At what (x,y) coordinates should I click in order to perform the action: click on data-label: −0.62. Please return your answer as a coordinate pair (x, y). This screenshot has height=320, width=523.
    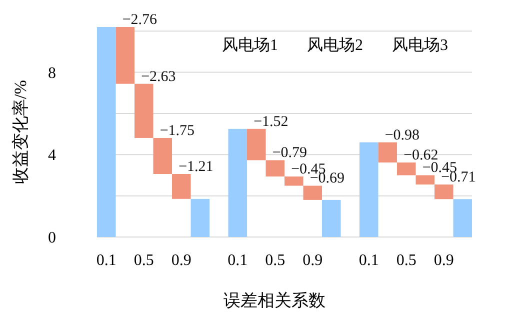
    Looking at the image, I should click on (421, 155).